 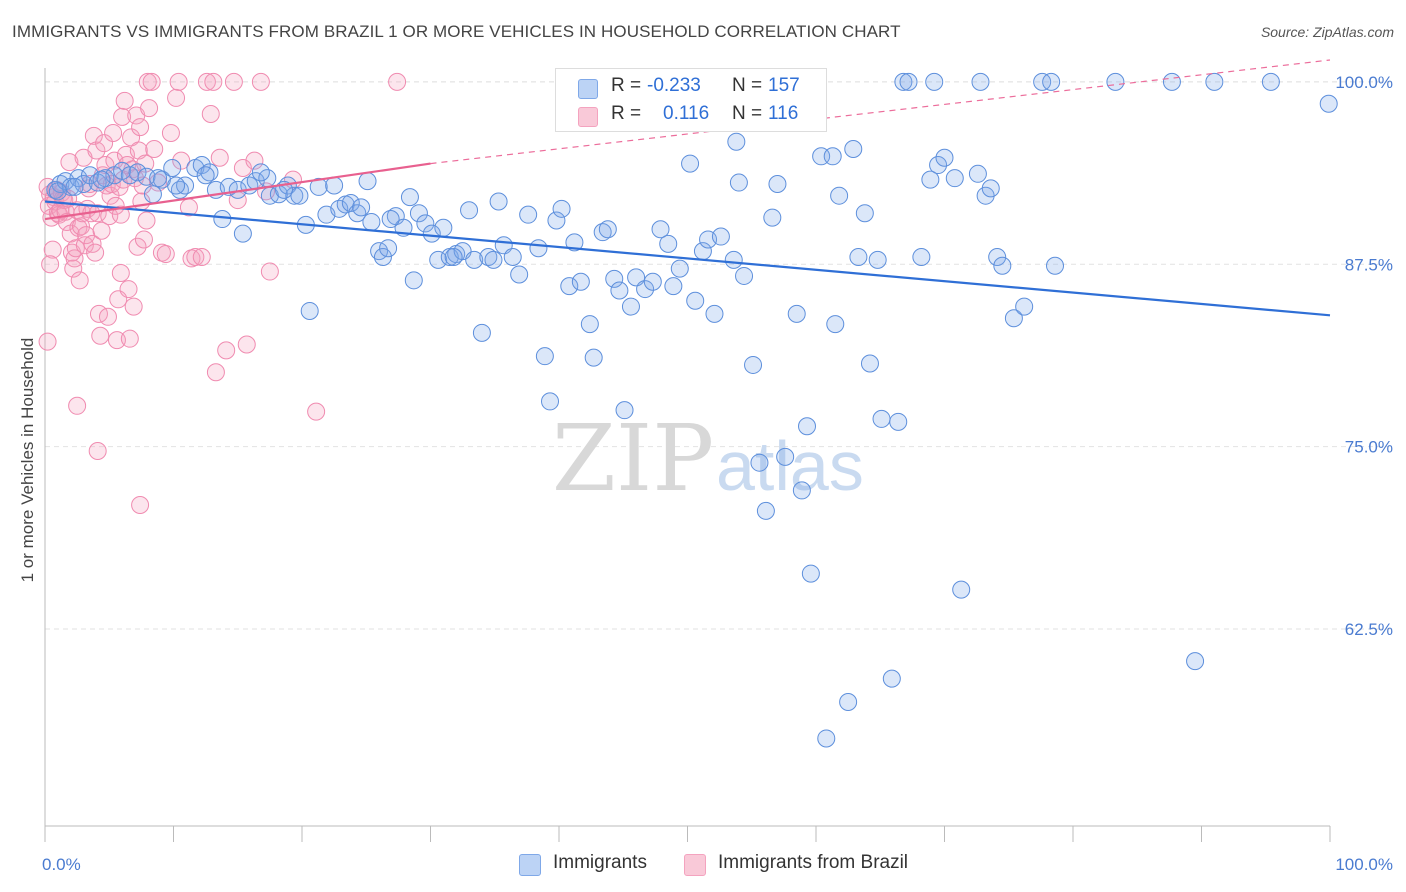 What do you see at coordinates (626, 85) in the screenshot?
I see `legend-r-label: R =` at bounding box center [626, 85].